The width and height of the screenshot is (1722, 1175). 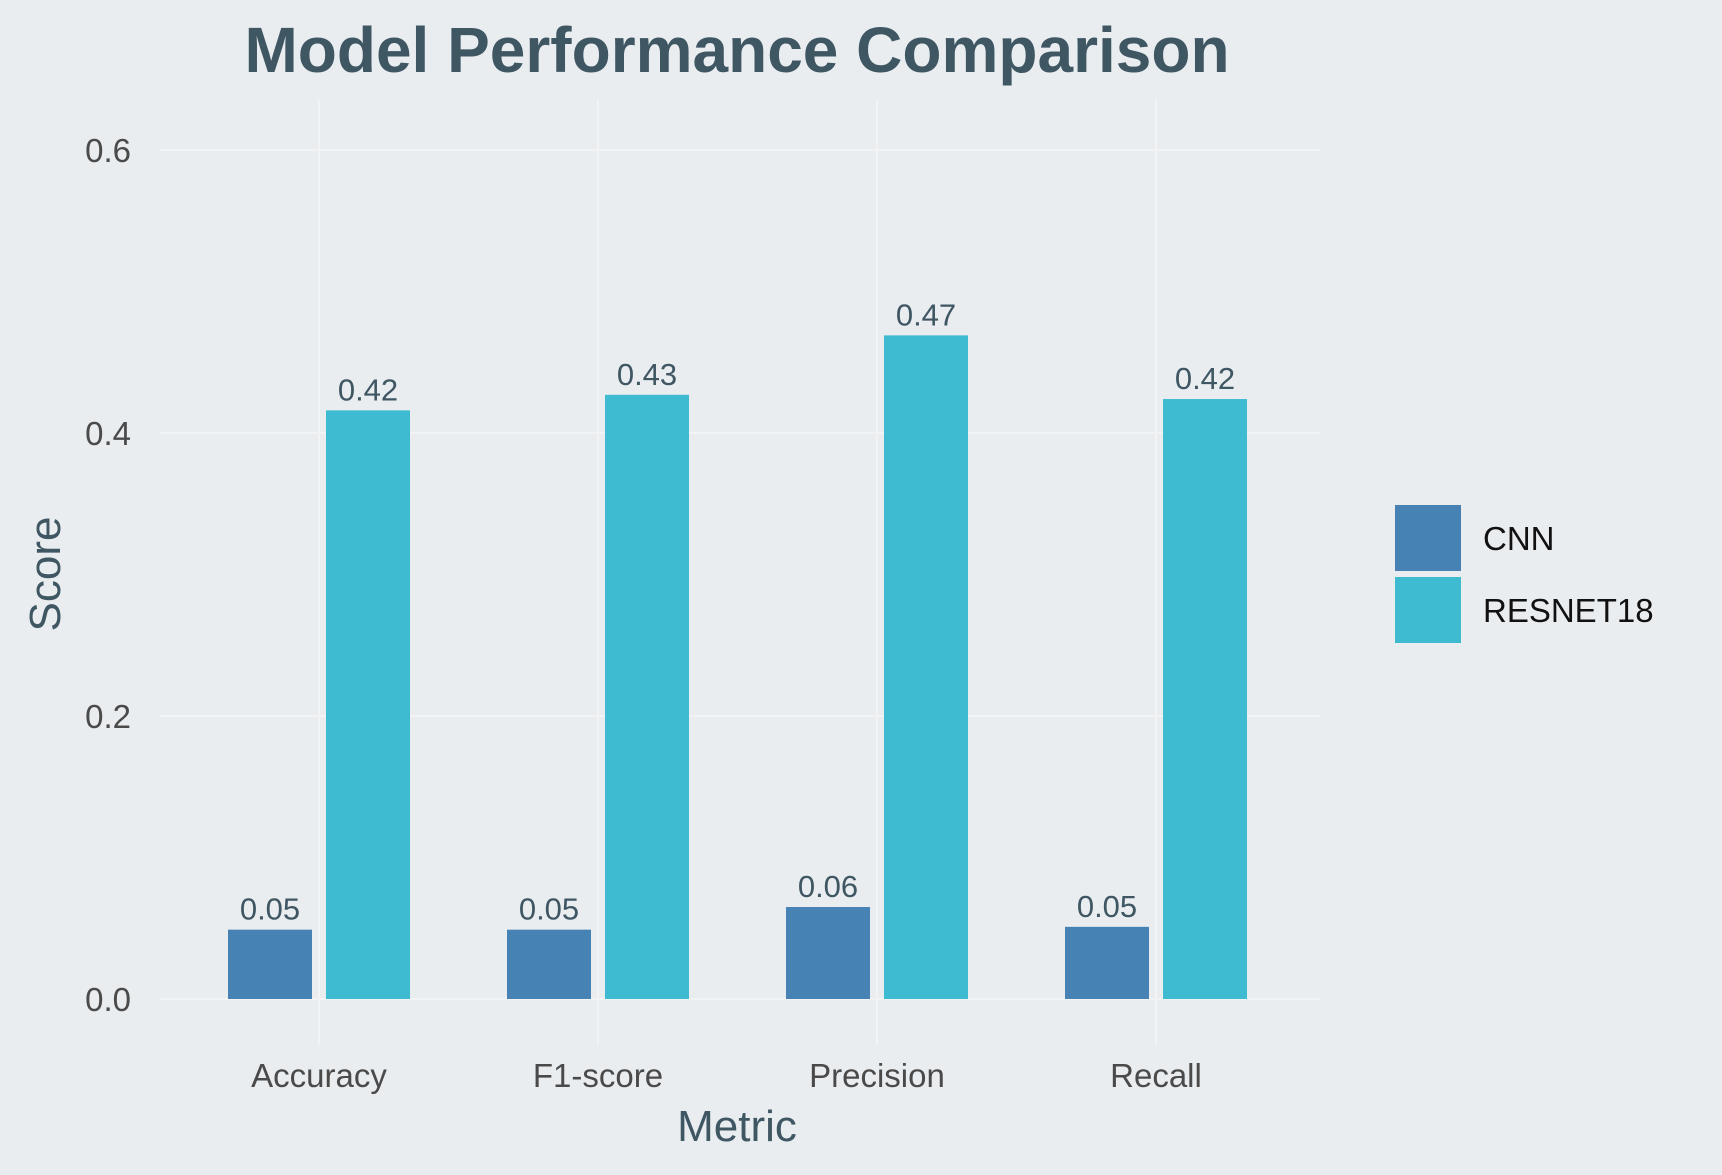 I want to click on legend-label: RESNET18, so click(x=1568, y=610).